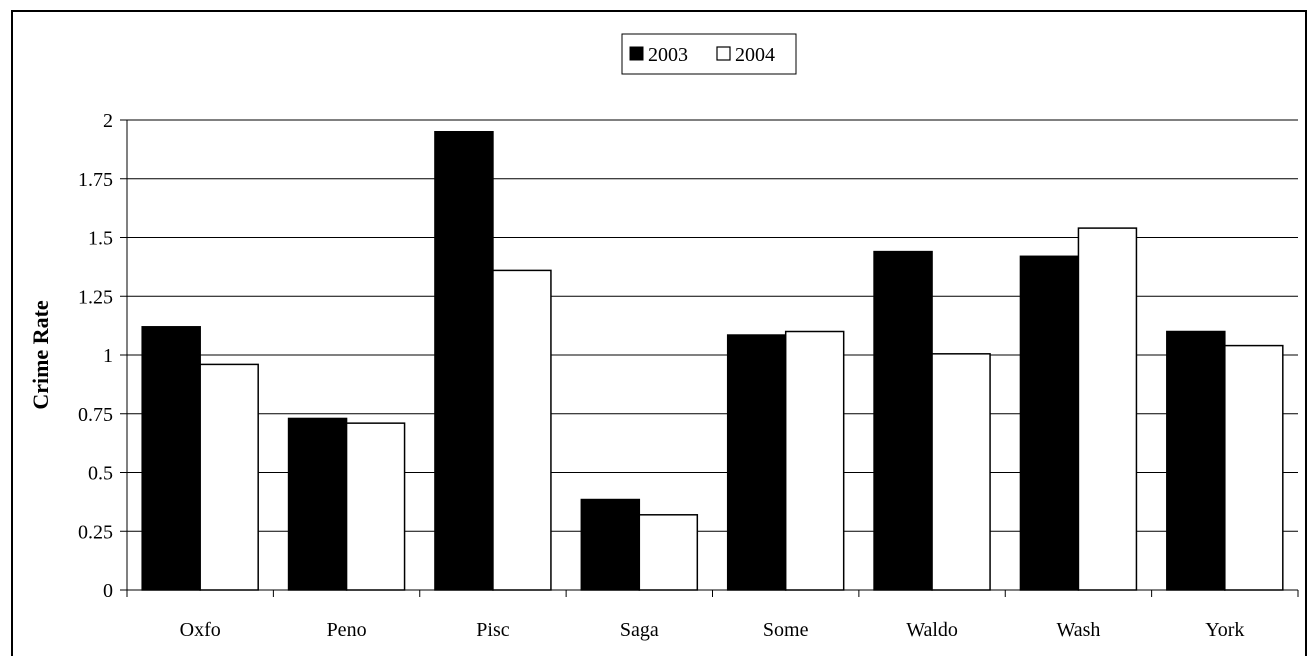  Describe the element at coordinates (100, 239) in the screenshot. I see `y-tick-label: 1.5` at that location.